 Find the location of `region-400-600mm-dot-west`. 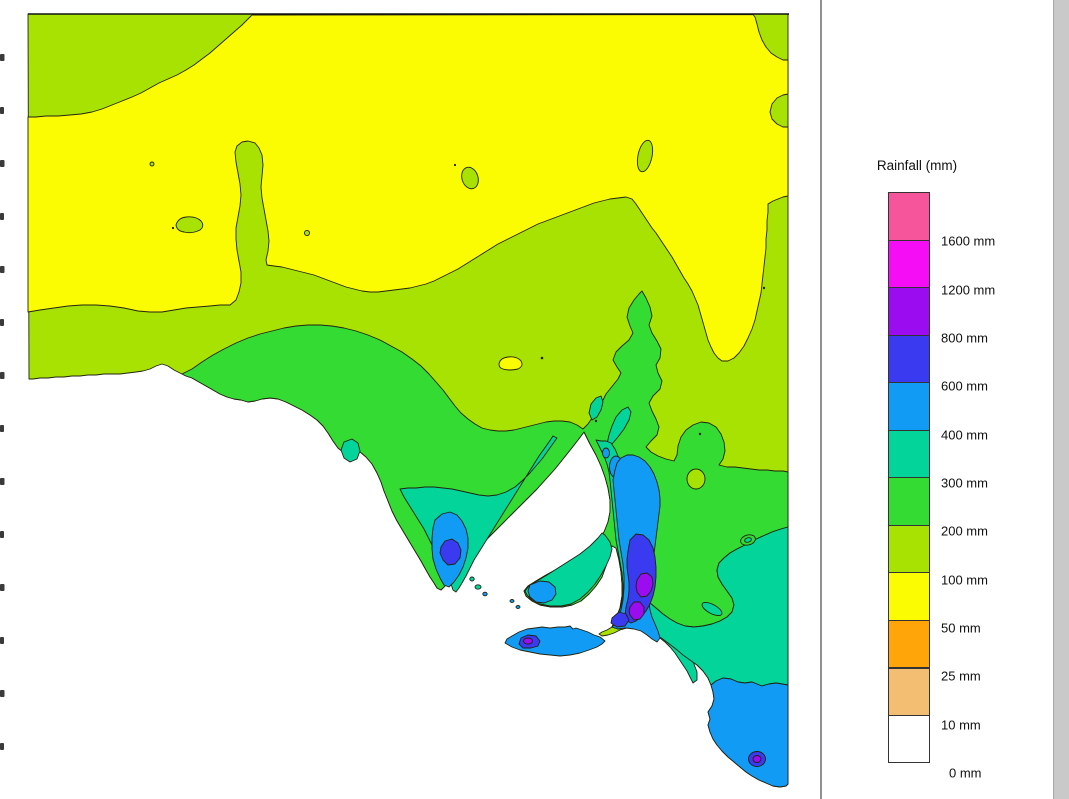

region-400-600mm-dot-west is located at coordinates (606, 453).